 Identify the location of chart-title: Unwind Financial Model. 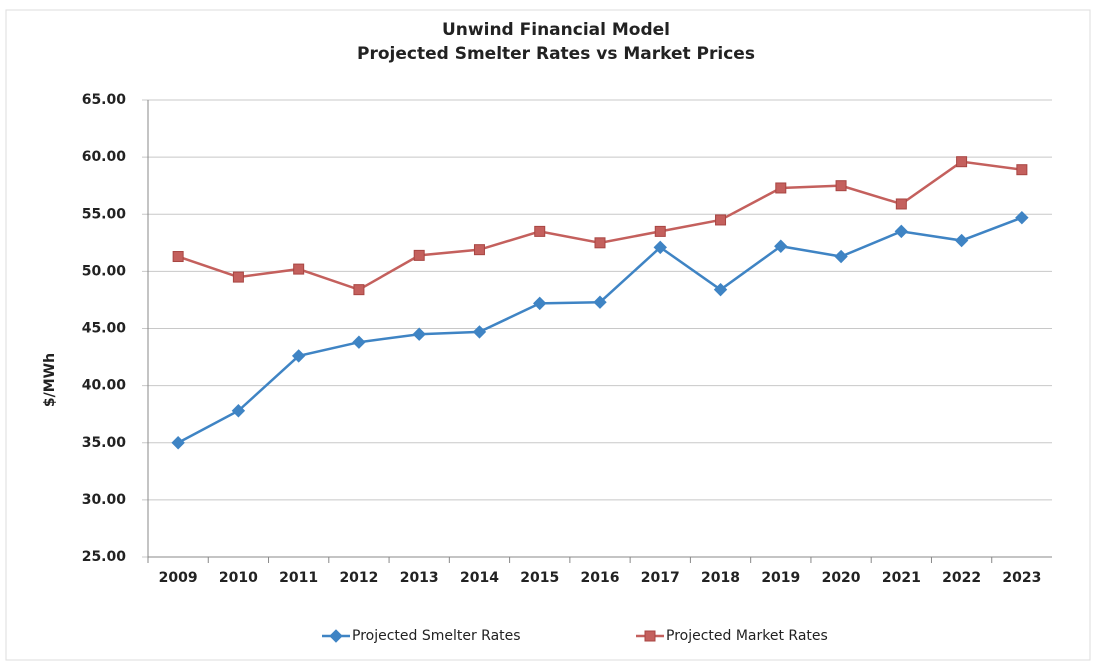
(556, 30).